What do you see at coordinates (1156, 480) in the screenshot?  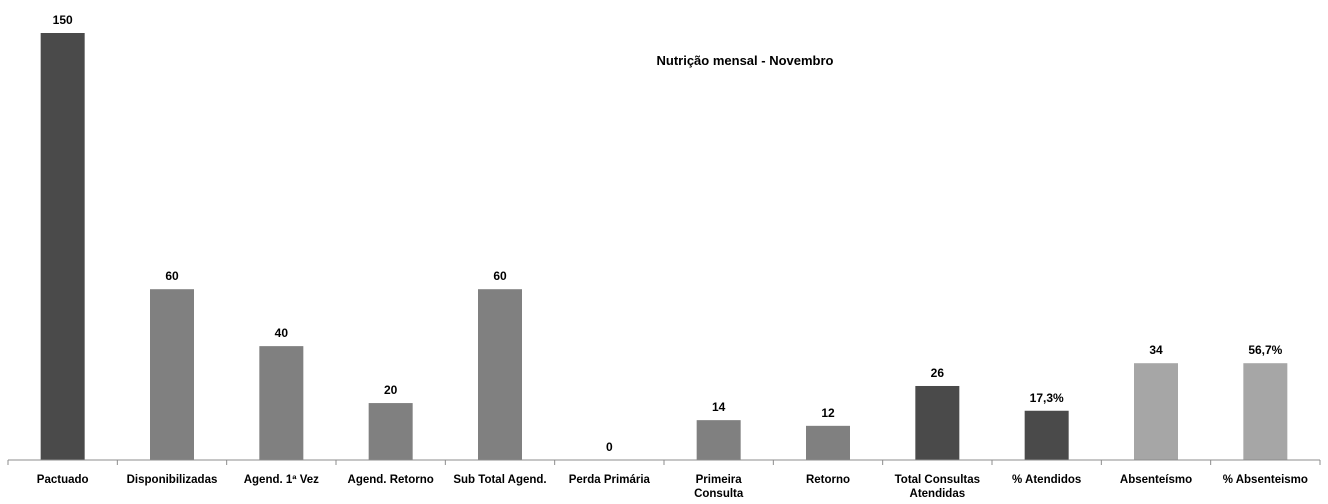 I see `x-tick-label: Absenteísmo` at bounding box center [1156, 480].